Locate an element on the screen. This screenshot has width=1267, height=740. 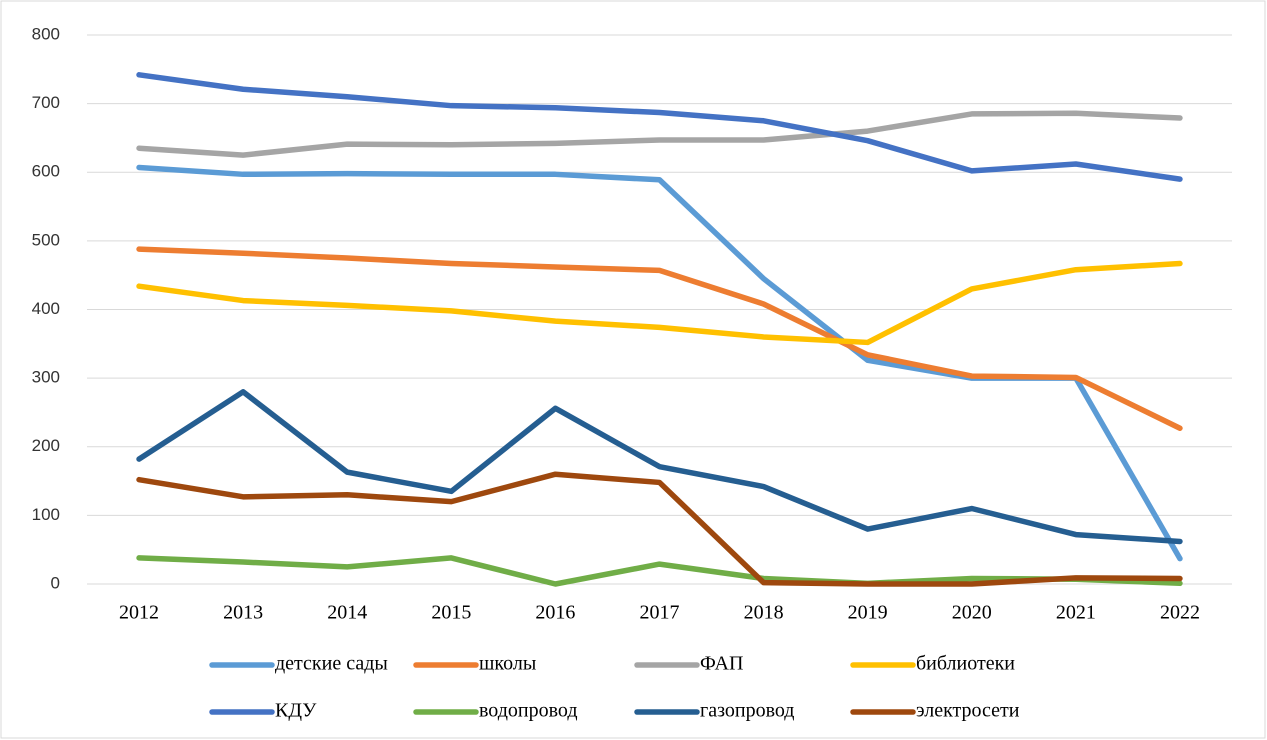
y-tick-label: 0 is located at coordinates (55, 582).